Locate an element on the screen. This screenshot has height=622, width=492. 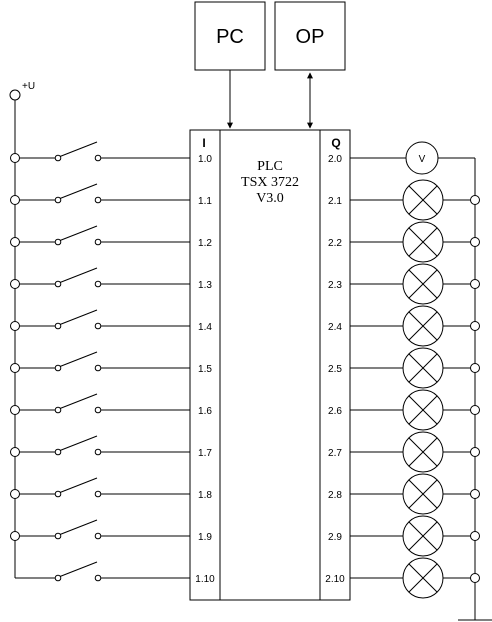
pc-box: PC is located at coordinates (230, 36).